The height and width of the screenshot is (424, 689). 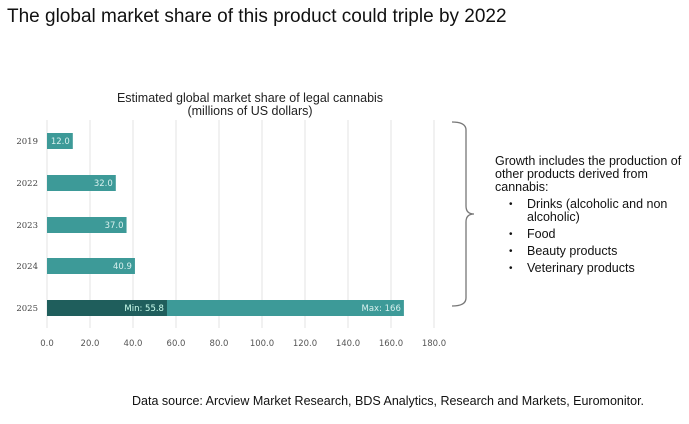 I want to click on note-item: Veterinary products, so click(x=597, y=269).